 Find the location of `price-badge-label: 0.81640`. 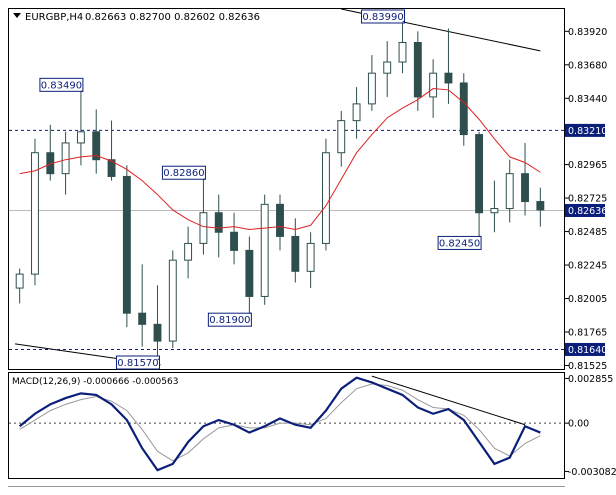

price-badge-label: 0.81640 is located at coordinates (587, 350).